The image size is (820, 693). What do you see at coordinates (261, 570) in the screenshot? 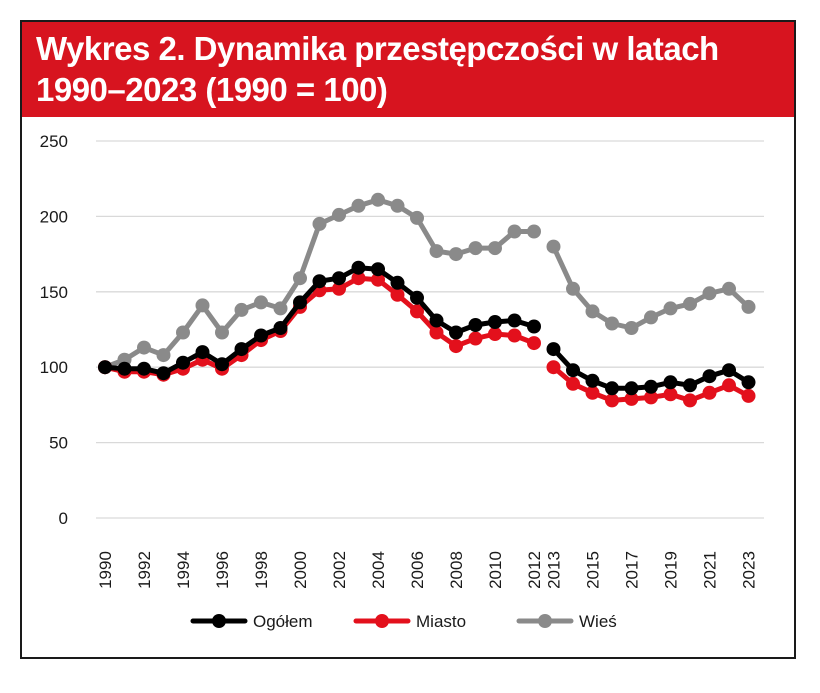
I see `x-tick-label: 1998` at bounding box center [261, 570].